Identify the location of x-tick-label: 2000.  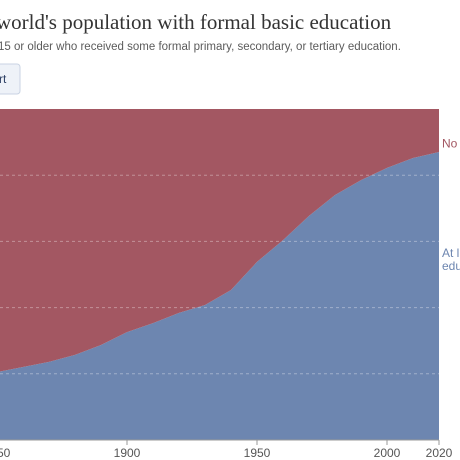
(387, 453).